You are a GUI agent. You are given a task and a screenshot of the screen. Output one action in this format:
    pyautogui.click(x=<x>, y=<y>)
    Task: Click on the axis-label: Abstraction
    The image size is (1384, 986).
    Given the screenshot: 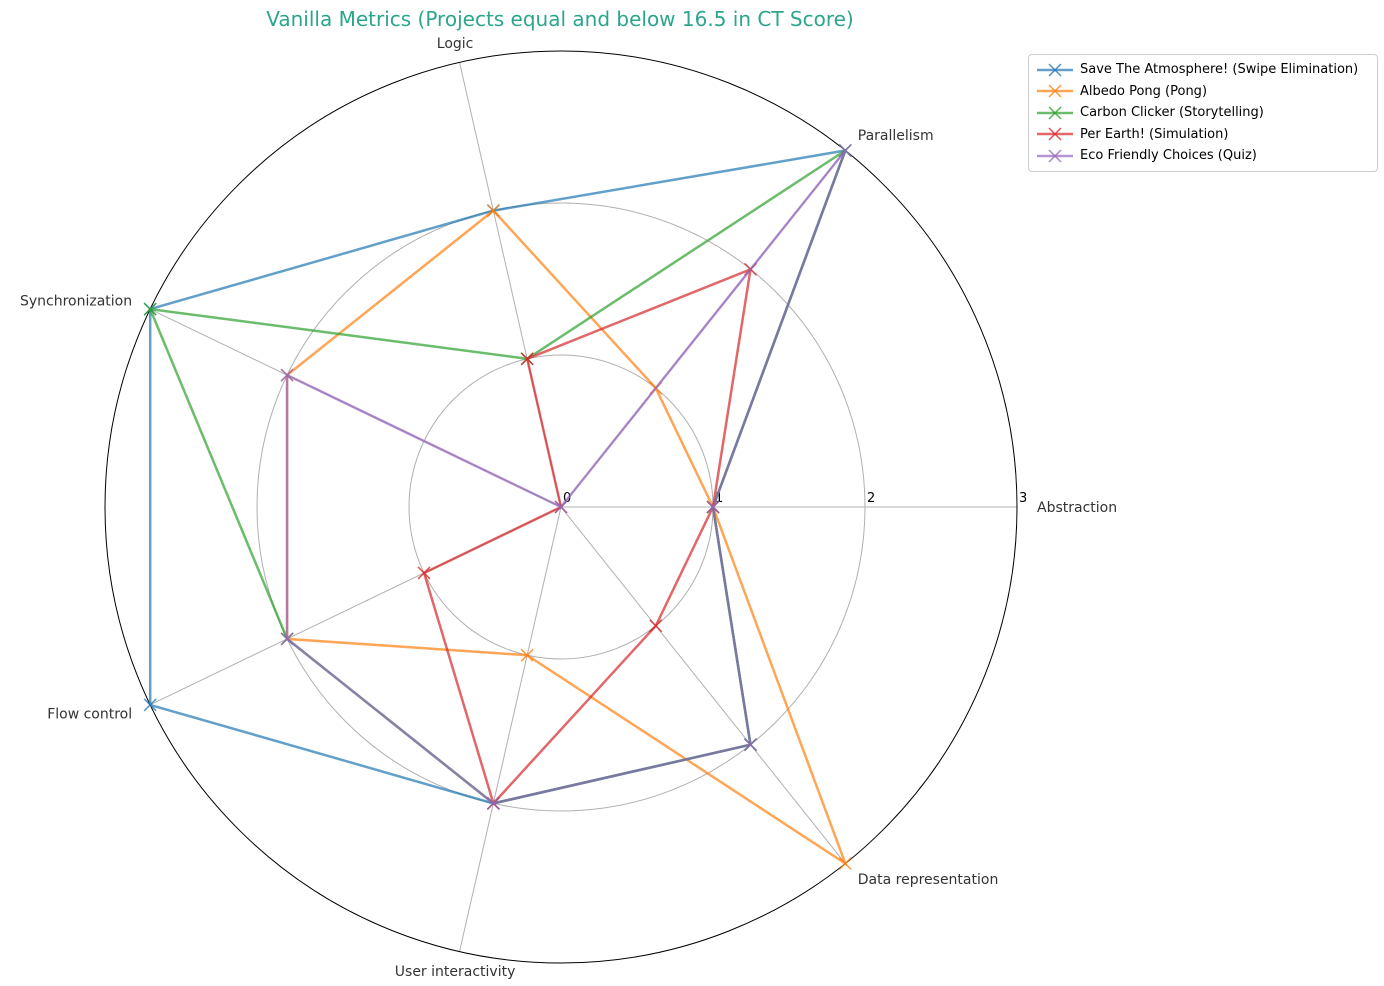 What is the action you would take?
    pyautogui.click(x=1077, y=508)
    